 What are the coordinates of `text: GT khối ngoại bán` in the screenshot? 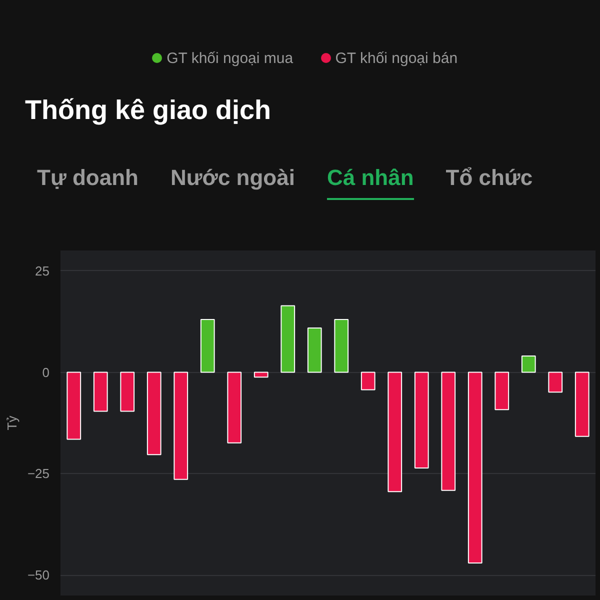 It's located at (396, 58).